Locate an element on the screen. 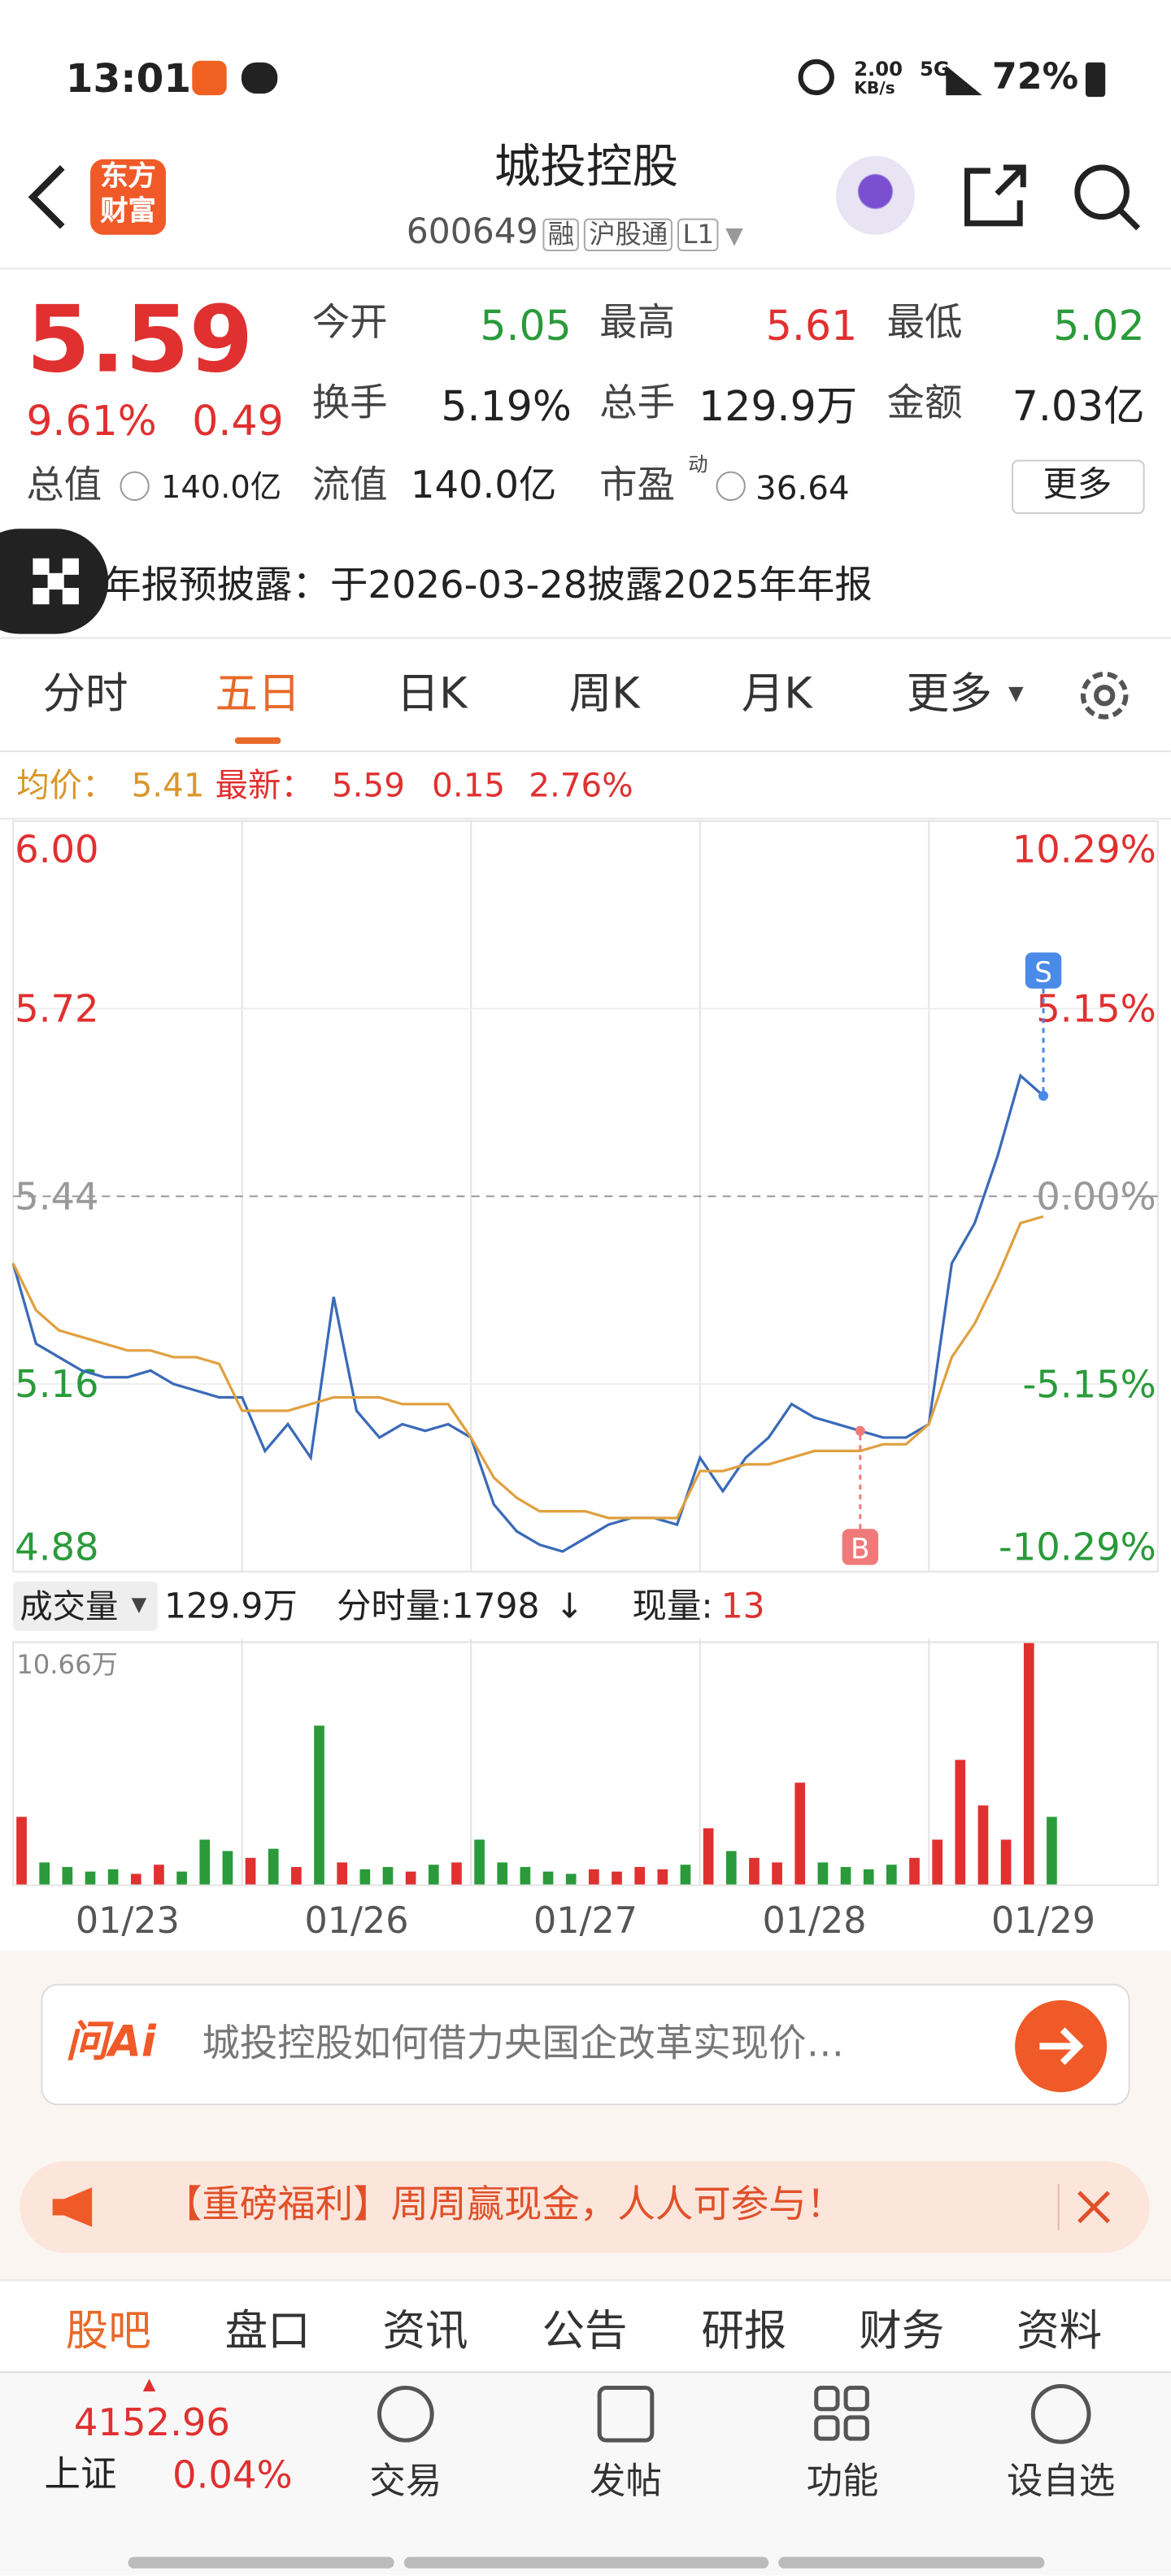  content-tab: 股吧 is located at coordinates (108, 2332).